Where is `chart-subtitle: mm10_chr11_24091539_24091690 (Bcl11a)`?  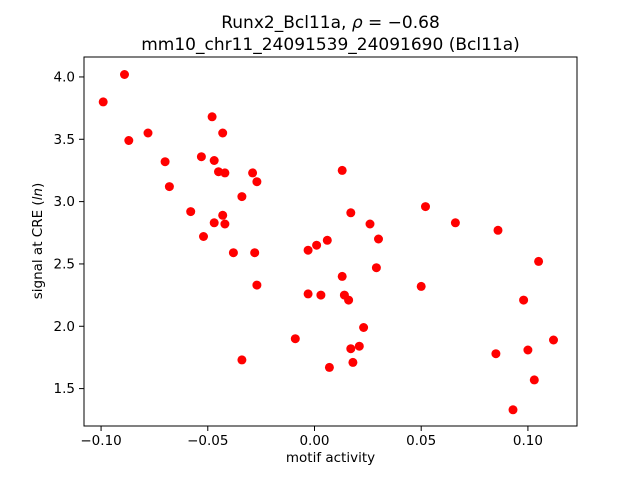 chart-subtitle: mm10_chr11_24091539_24091690 (Bcl11a) is located at coordinates (330, 45).